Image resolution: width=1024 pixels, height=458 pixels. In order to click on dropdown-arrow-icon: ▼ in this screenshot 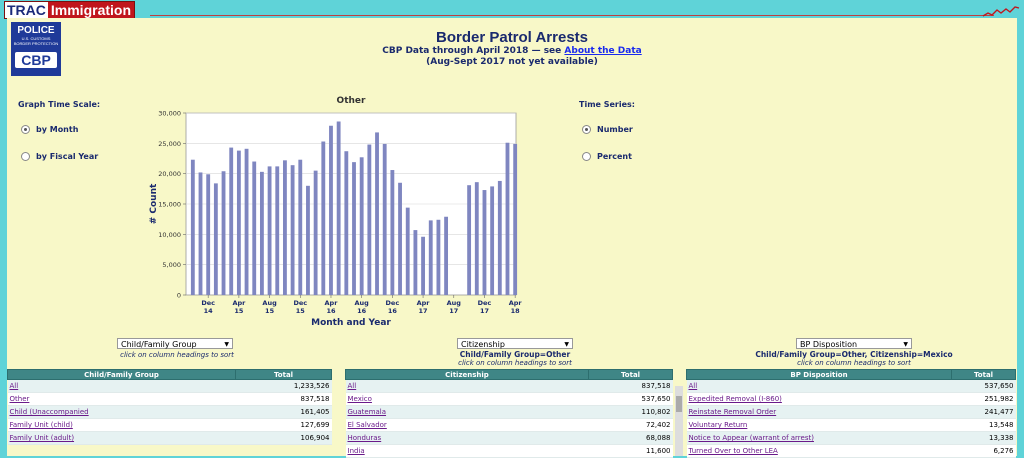, I will do `click(905, 344)`.